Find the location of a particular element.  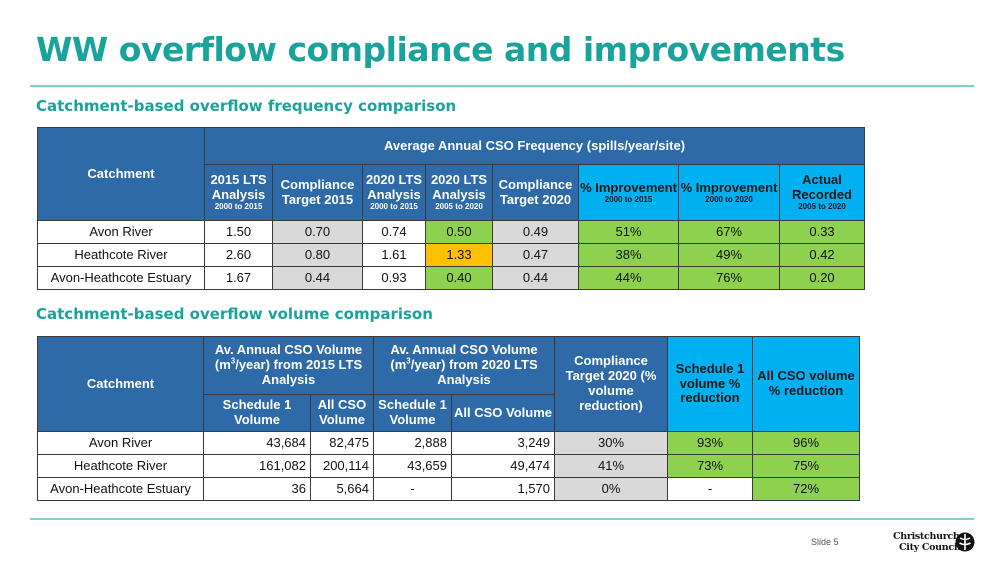

table-cell: 2.60 is located at coordinates (238, 255).